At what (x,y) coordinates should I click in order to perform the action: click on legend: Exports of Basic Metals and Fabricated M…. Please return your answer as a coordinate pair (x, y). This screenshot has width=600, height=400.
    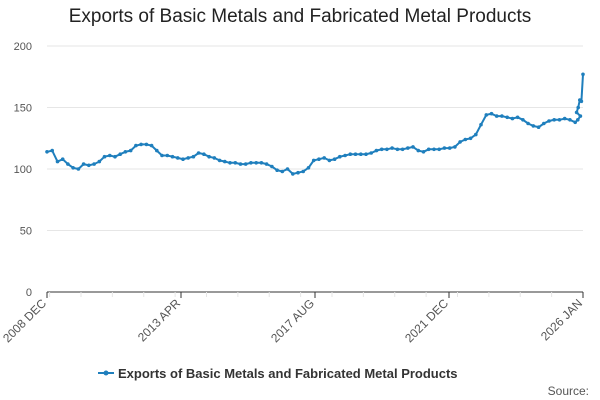
    Looking at the image, I should click on (278, 373).